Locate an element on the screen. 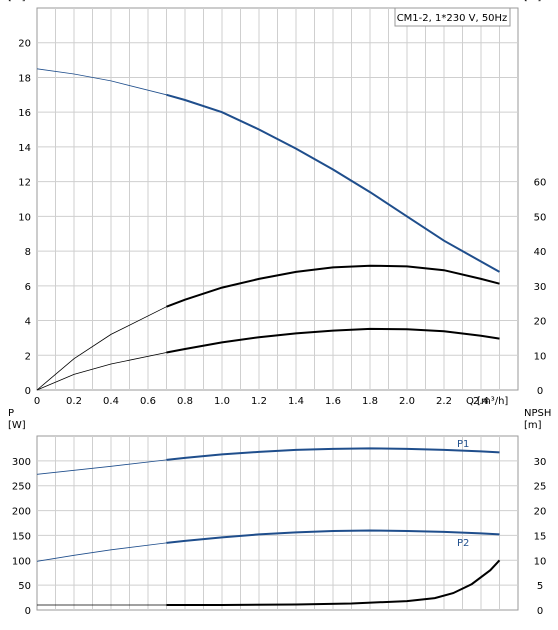 Image resolution: width=558 pixels, height=630 pixels. right-tick-label: 40 is located at coordinates (540, 252).